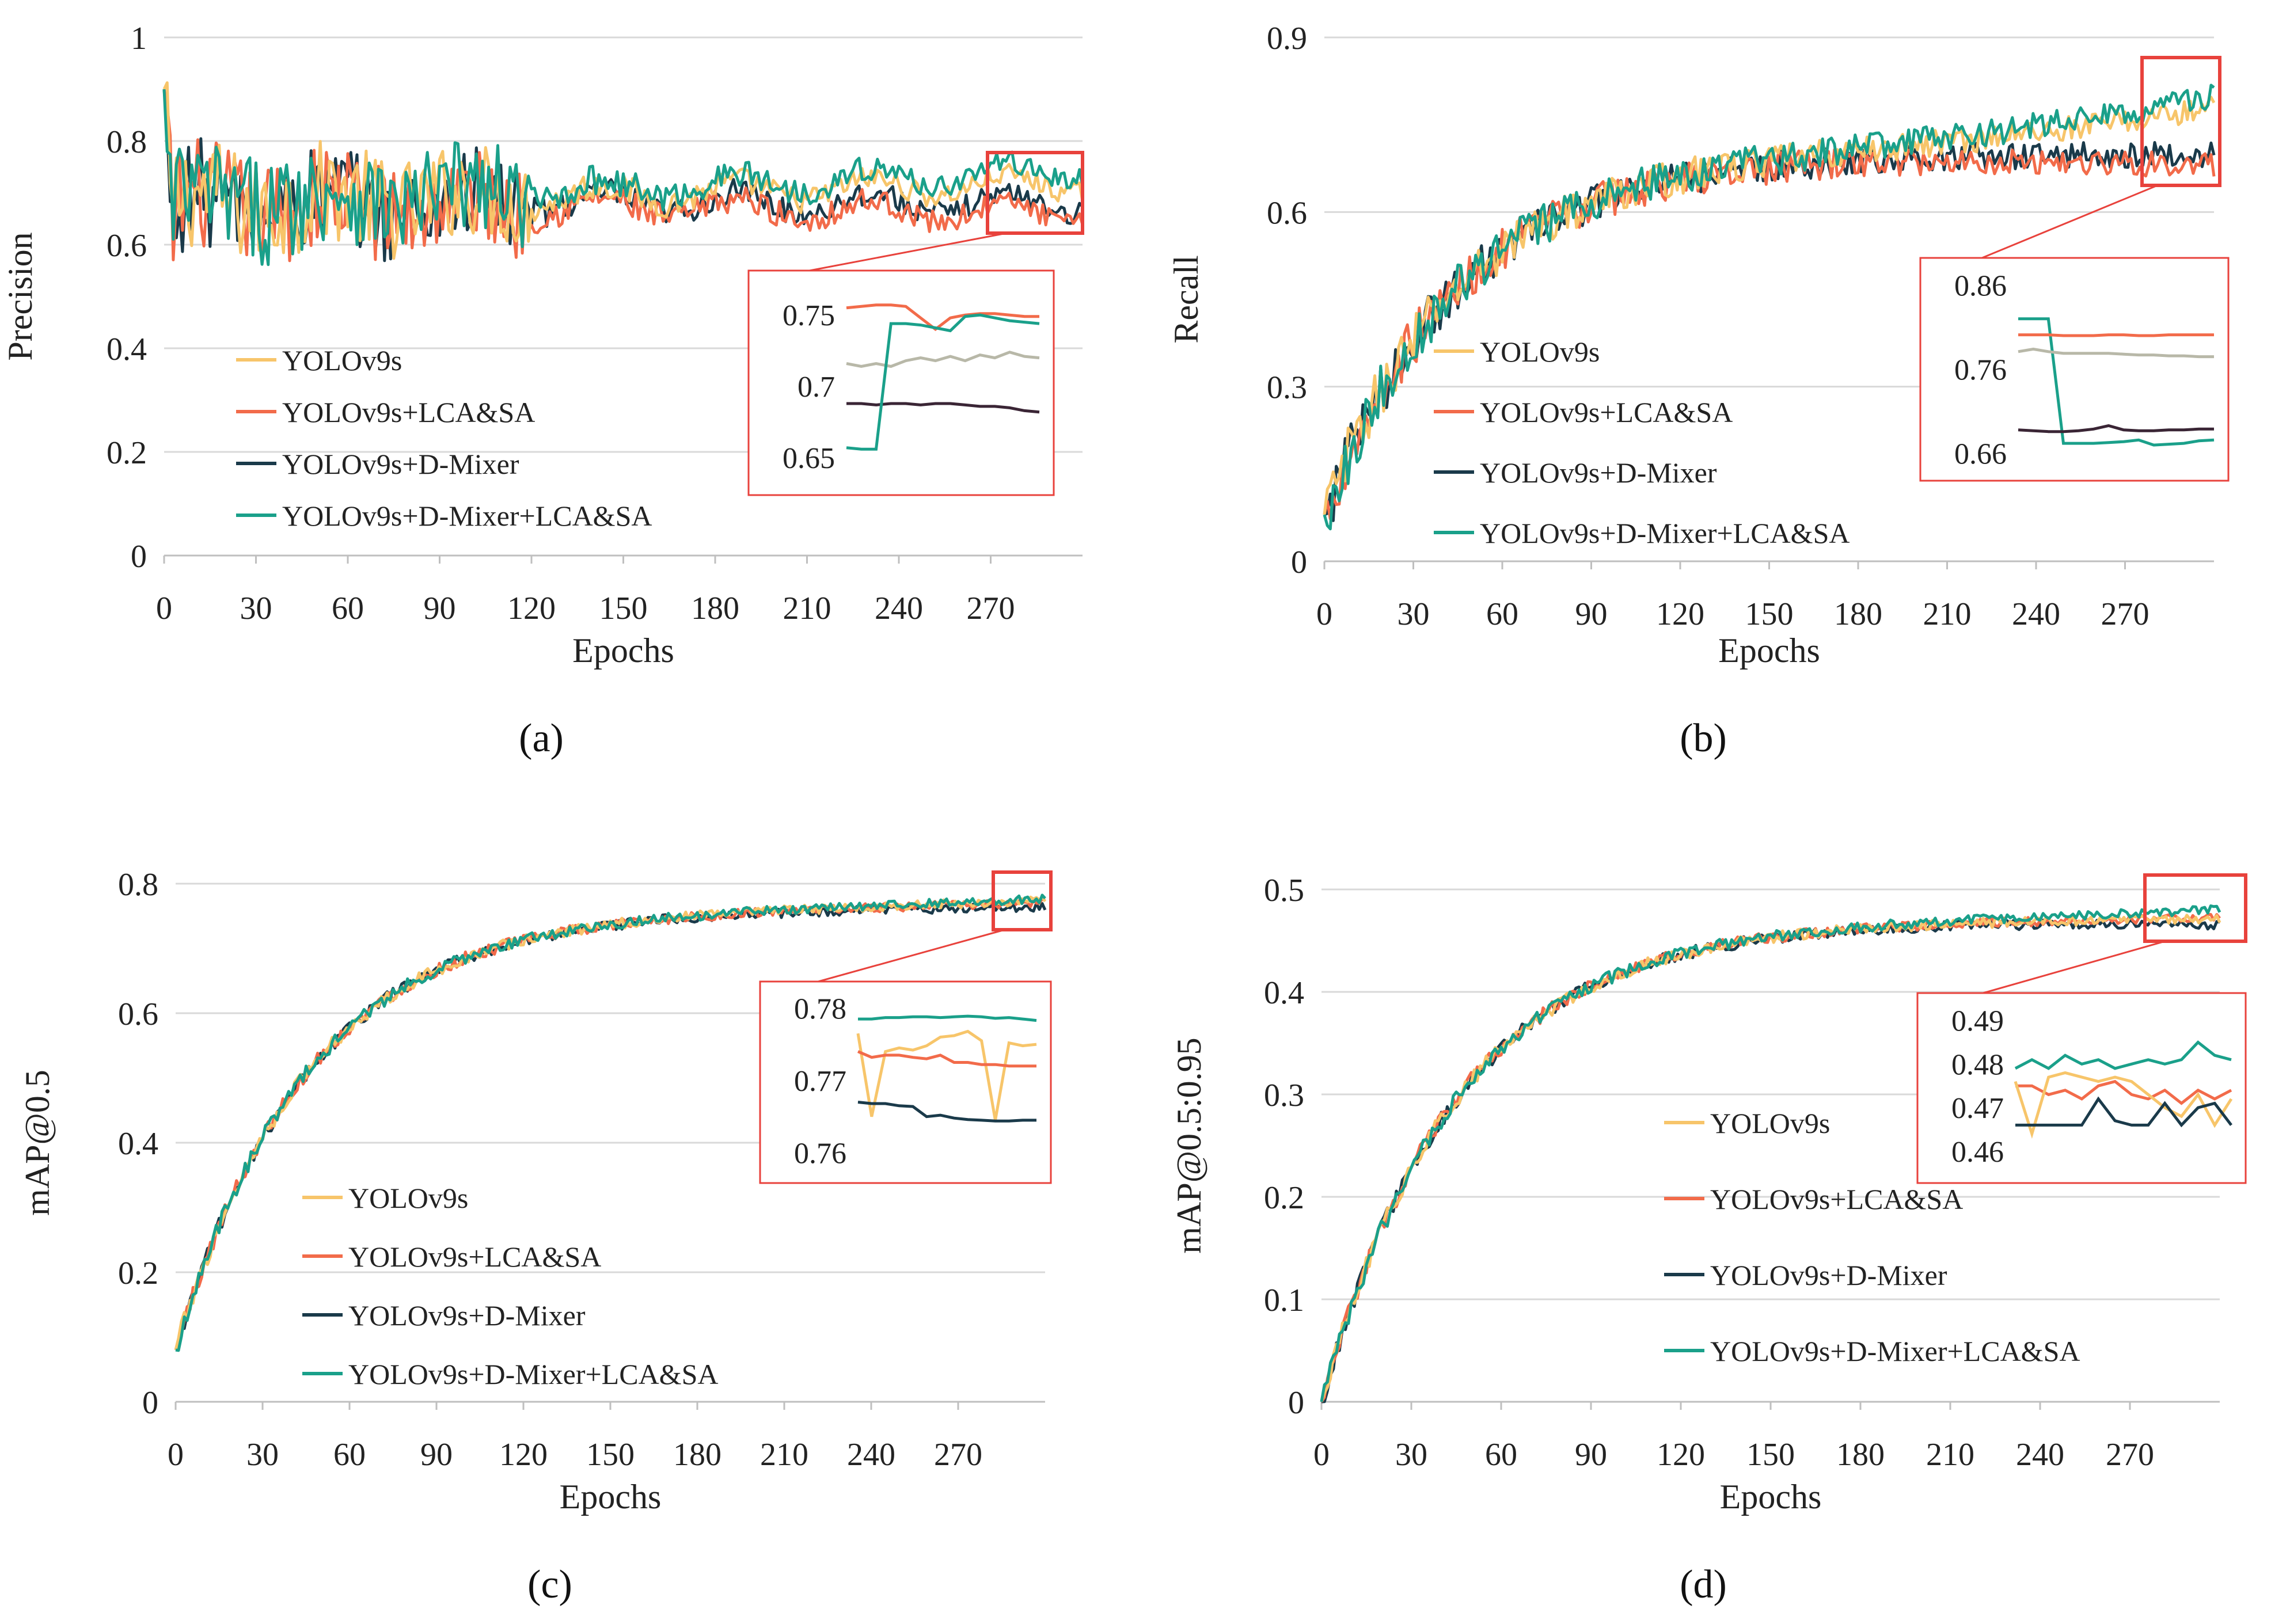 This screenshot has height=1624, width=2271. I want to click on y-axis-label: Precision, so click(20, 296).